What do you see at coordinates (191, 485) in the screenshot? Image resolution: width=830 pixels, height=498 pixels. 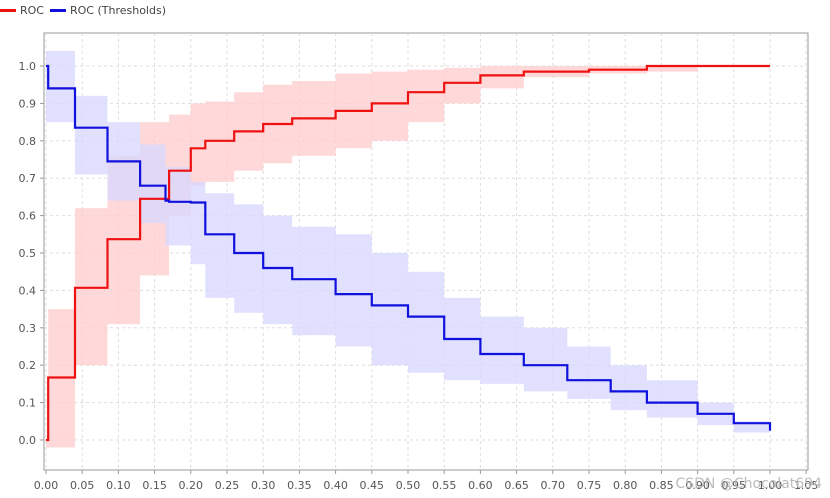 I see `x-tick-label: 0.20` at bounding box center [191, 485].